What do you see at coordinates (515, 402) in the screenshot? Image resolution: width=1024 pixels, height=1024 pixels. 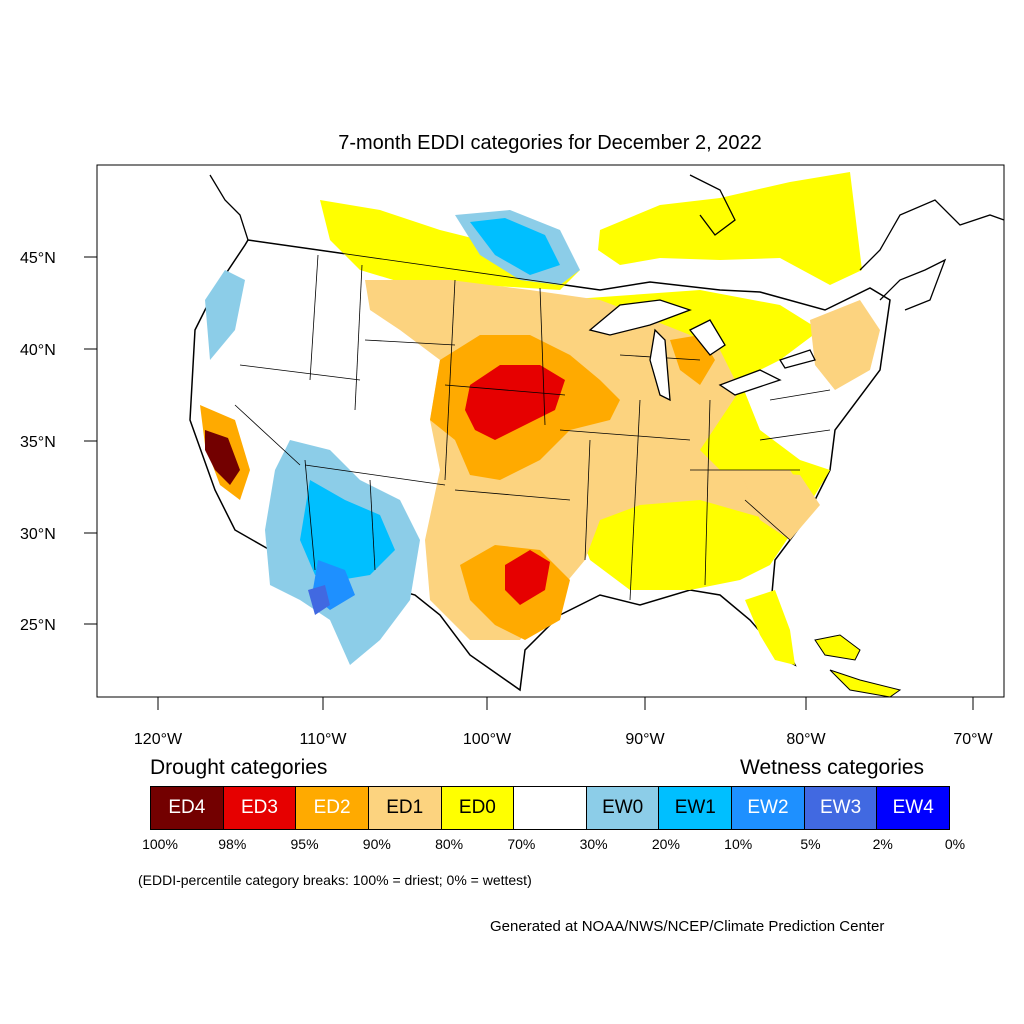 I see `ed3-nebraska` at bounding box center [515, 402].